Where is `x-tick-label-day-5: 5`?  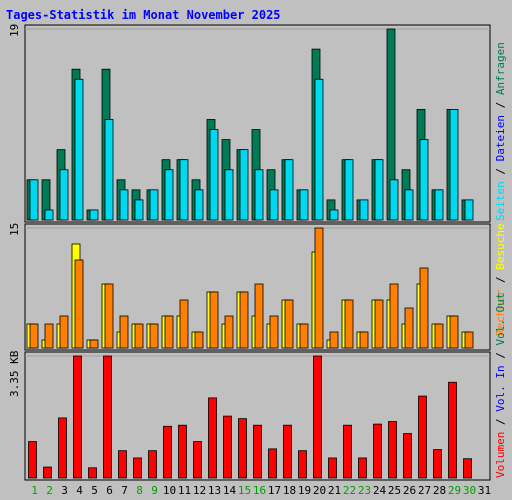
x-tick-label-day-5: 5 is located at coordinates (94, 490).